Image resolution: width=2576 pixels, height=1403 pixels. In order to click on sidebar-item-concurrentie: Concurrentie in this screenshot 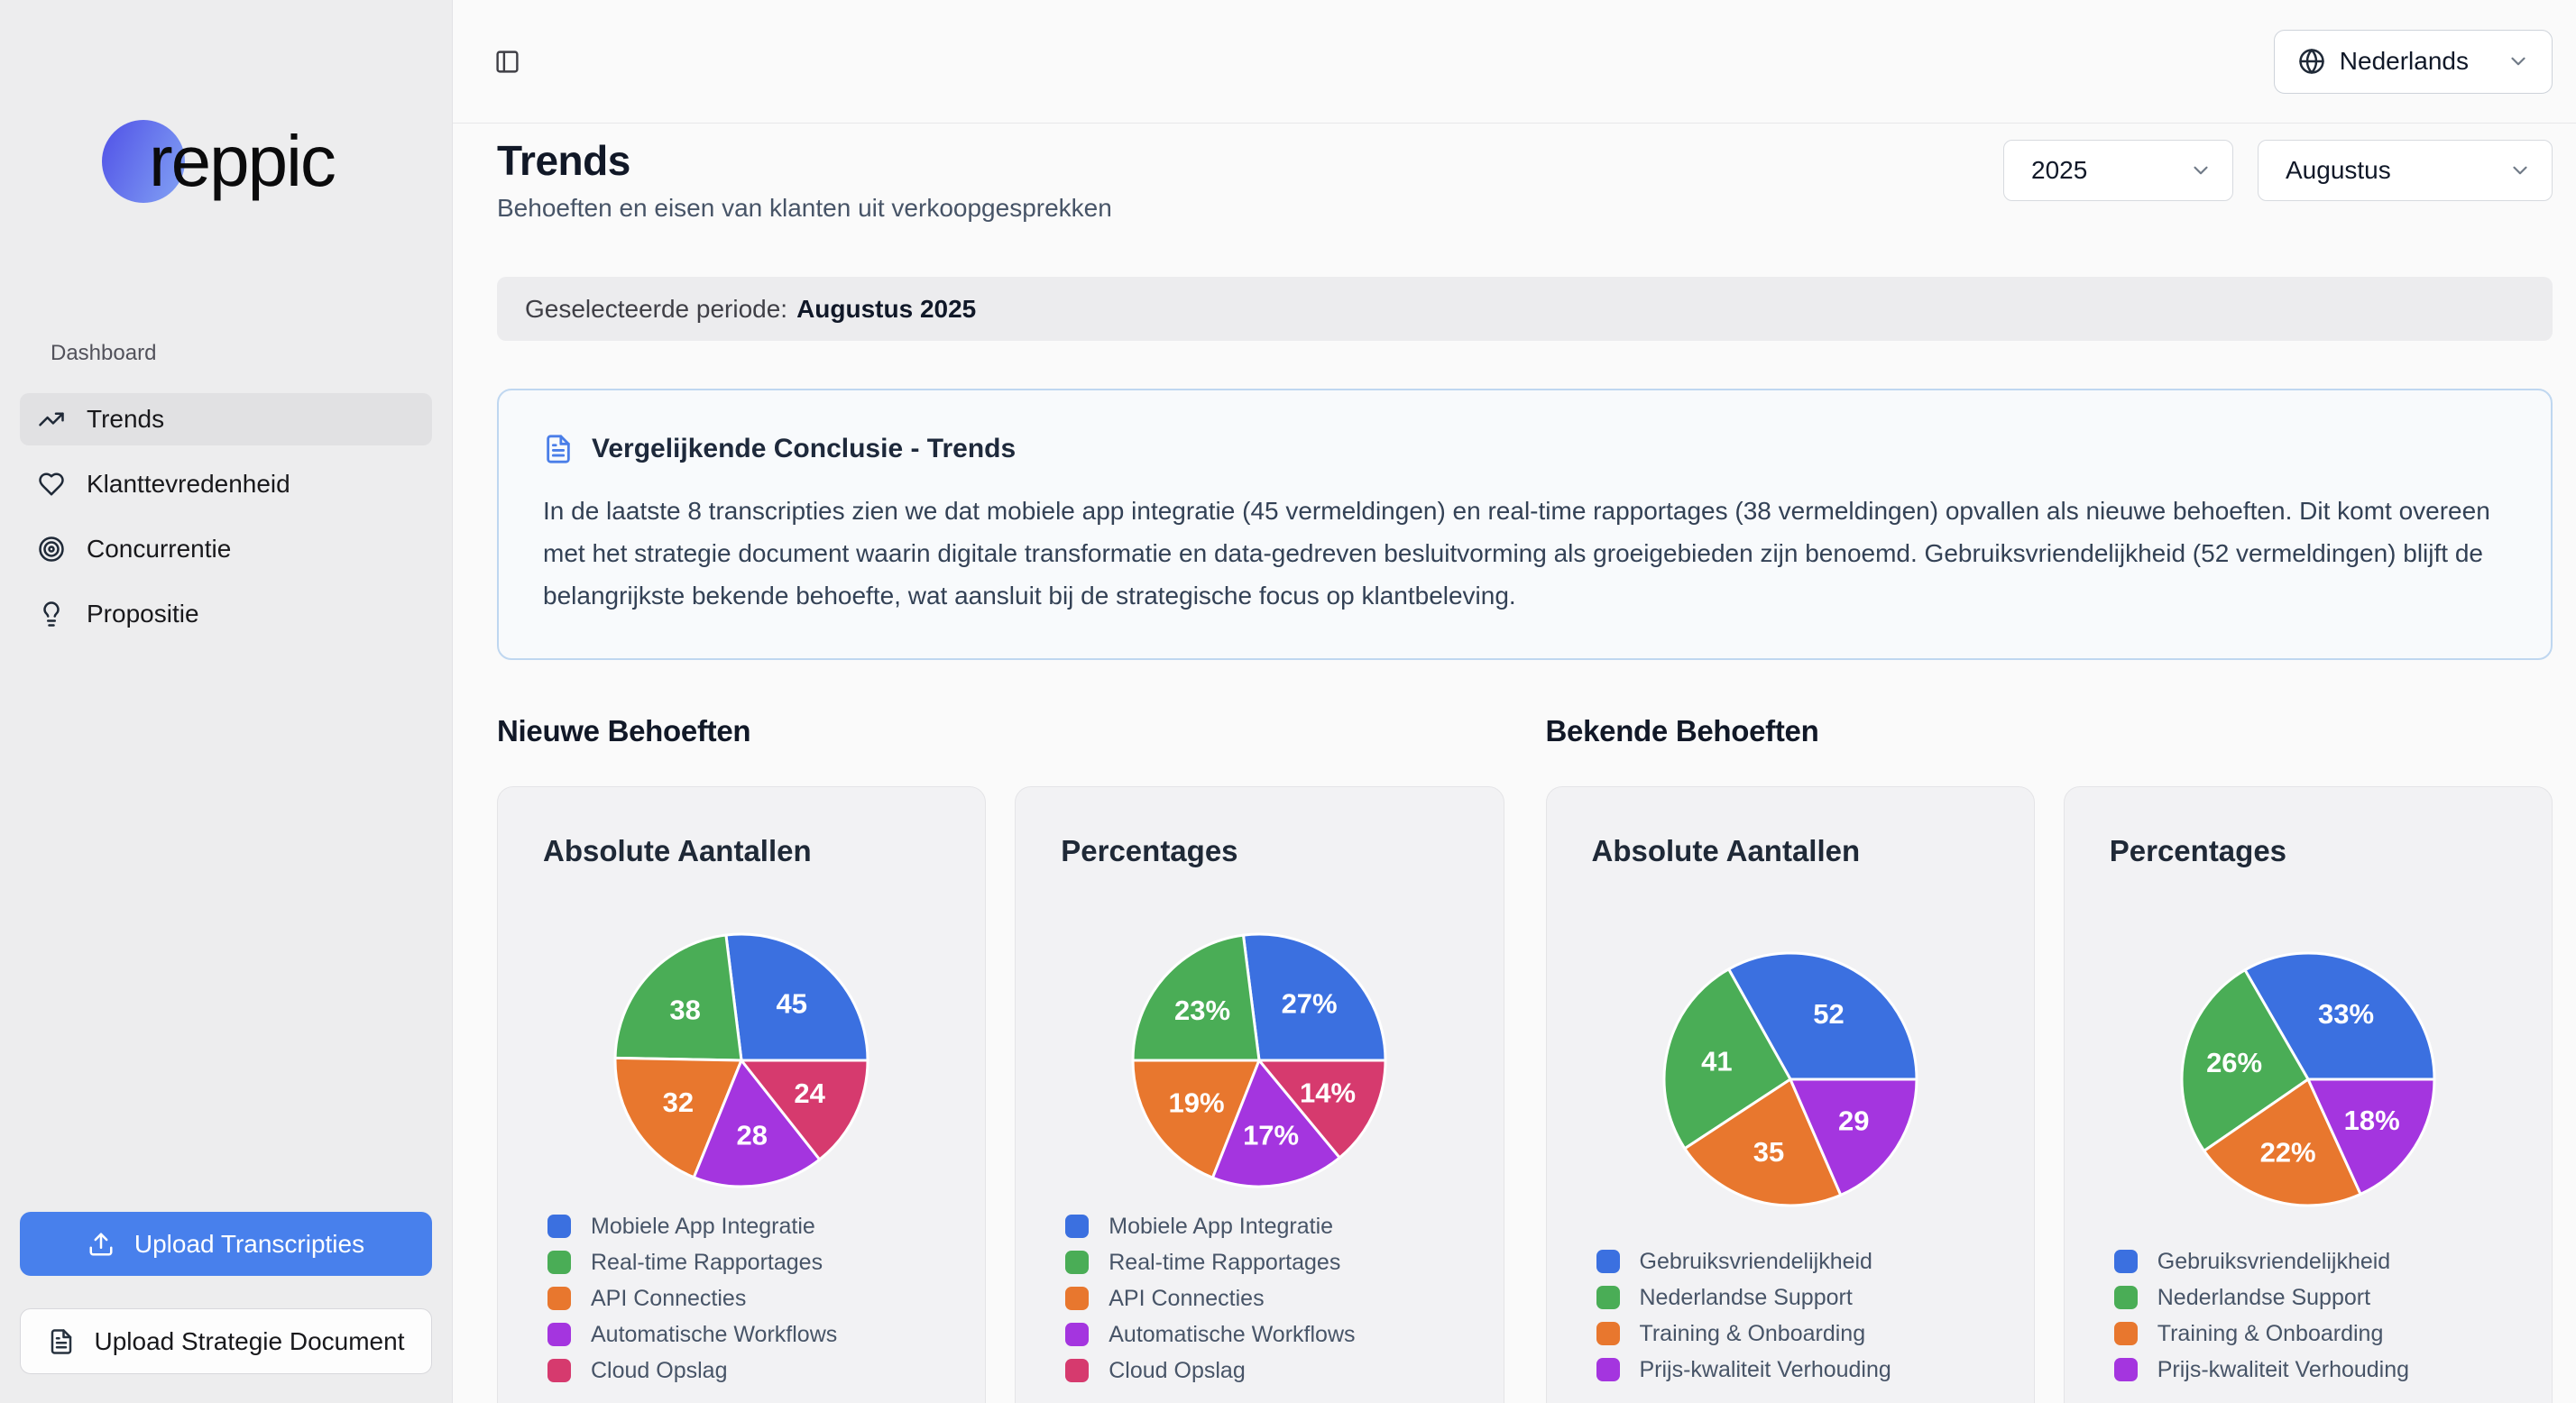, I will do `click(226, 549)`.